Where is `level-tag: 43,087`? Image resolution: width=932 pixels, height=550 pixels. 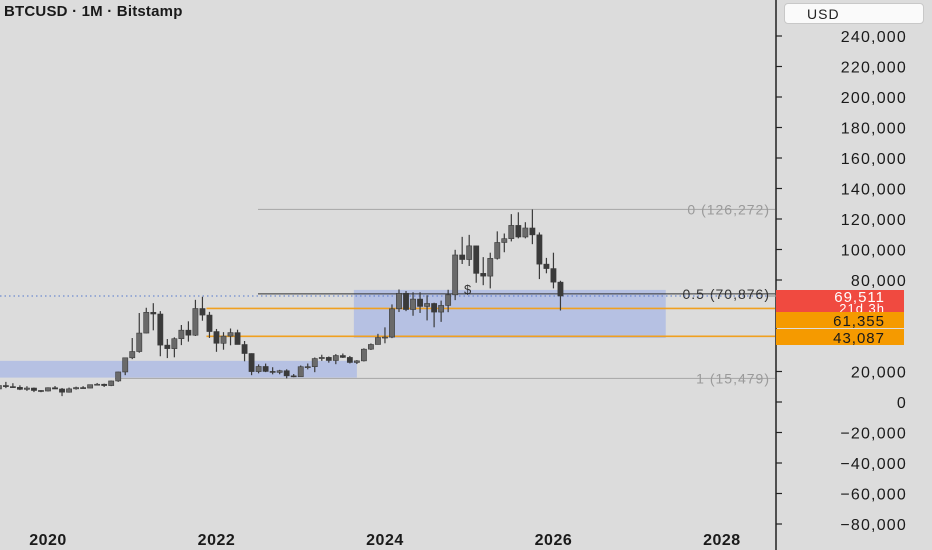
level-tag: 43,087 is located at coordinates (840, 338).